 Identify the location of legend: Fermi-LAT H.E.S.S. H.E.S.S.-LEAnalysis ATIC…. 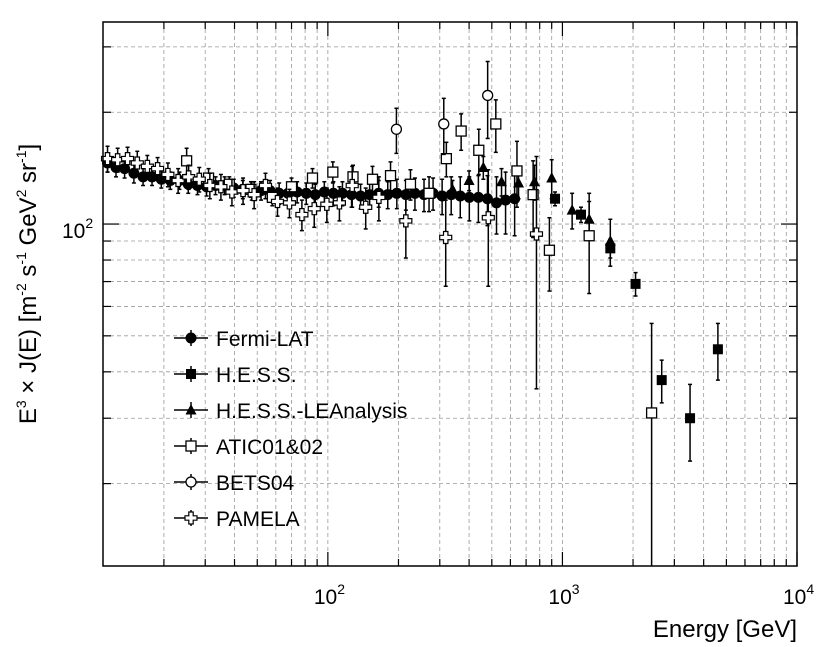
(290, 429).